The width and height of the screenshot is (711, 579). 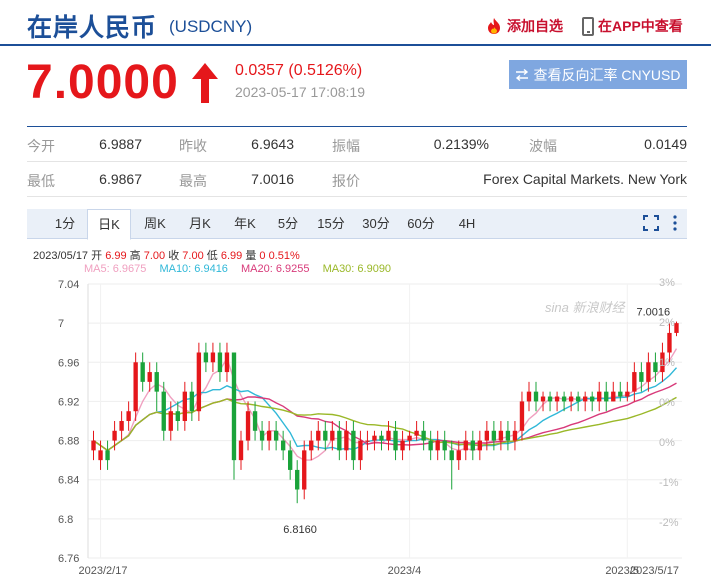 What do you see at coordinates (667, 283) in the screenshot?
I see `pct-tick-label: 3%` at bounding box center [667, 283].